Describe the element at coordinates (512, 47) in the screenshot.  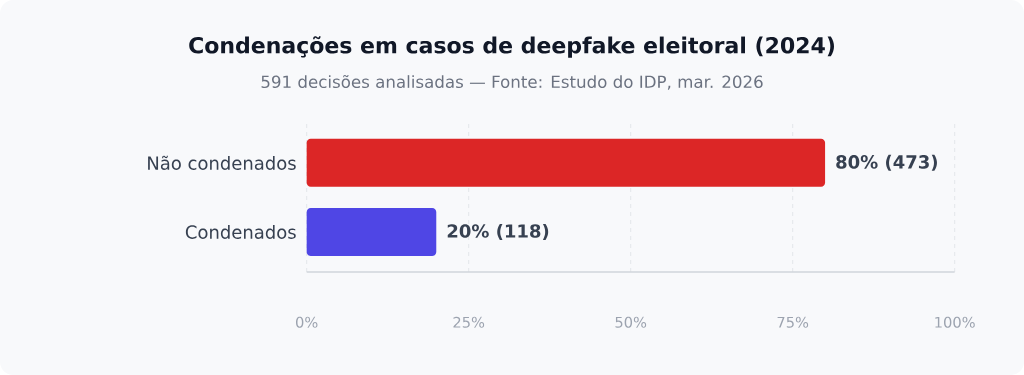
I see `chart-title: Condenações em casos de deepfake eleitoral (2024)` at that location.